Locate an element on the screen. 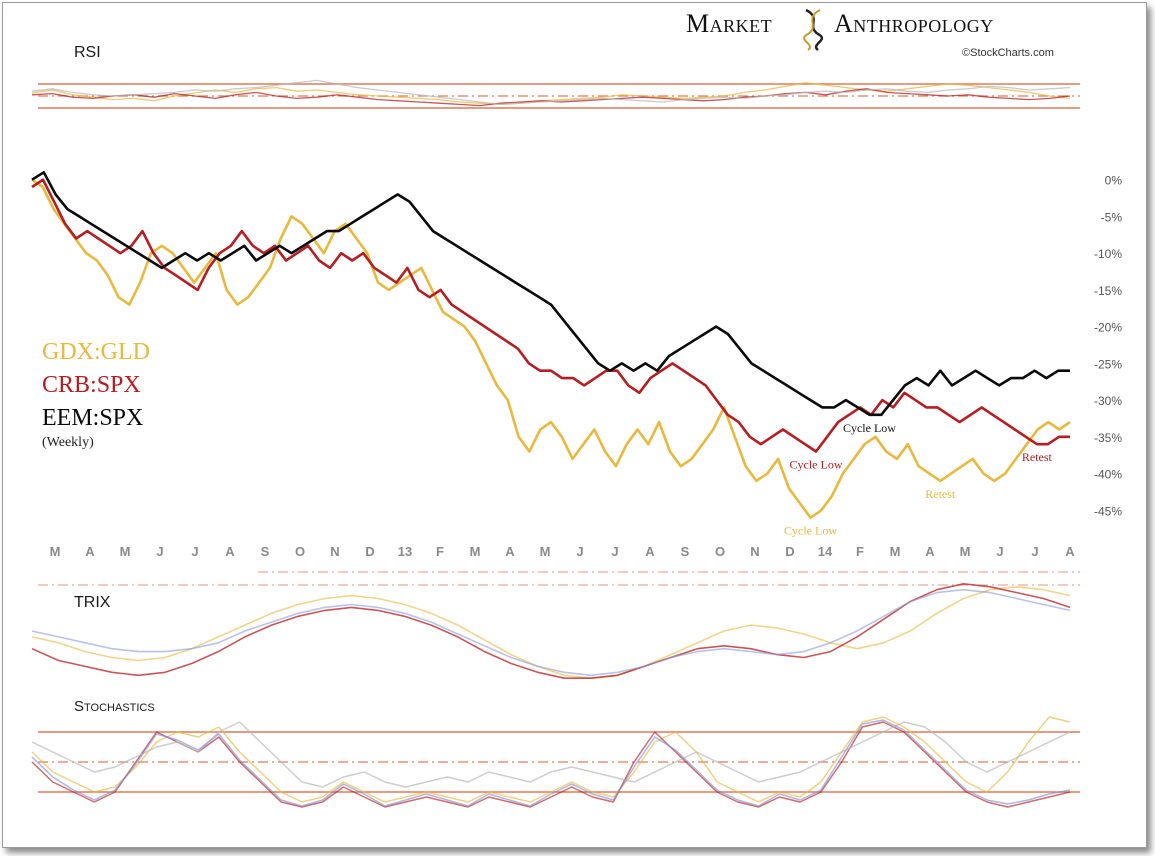 This screenshot has height=856, width=1155. y-tick-label: -10% is located at coordinates (1108, 254).